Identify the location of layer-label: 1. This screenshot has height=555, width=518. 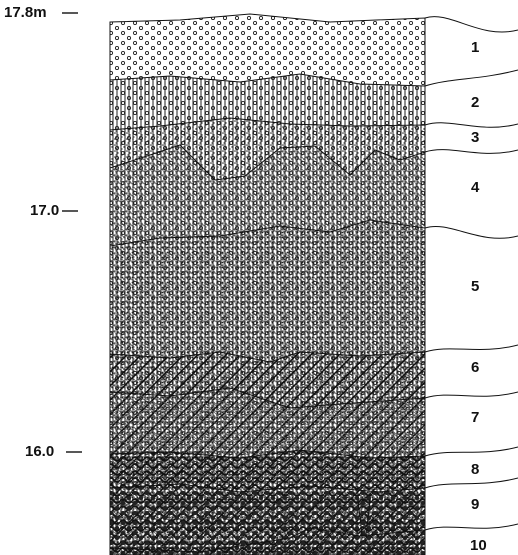
(475, 47).